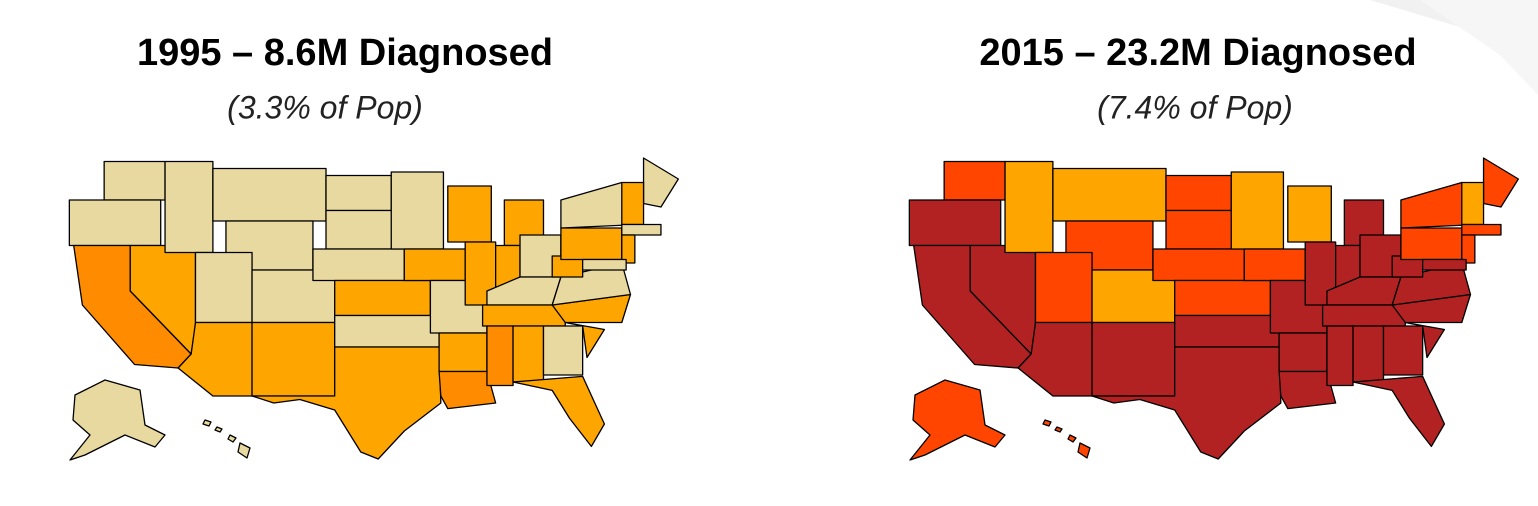  I want to click on map-subtitle: (7.4% of Pop), so click(1195, 107).